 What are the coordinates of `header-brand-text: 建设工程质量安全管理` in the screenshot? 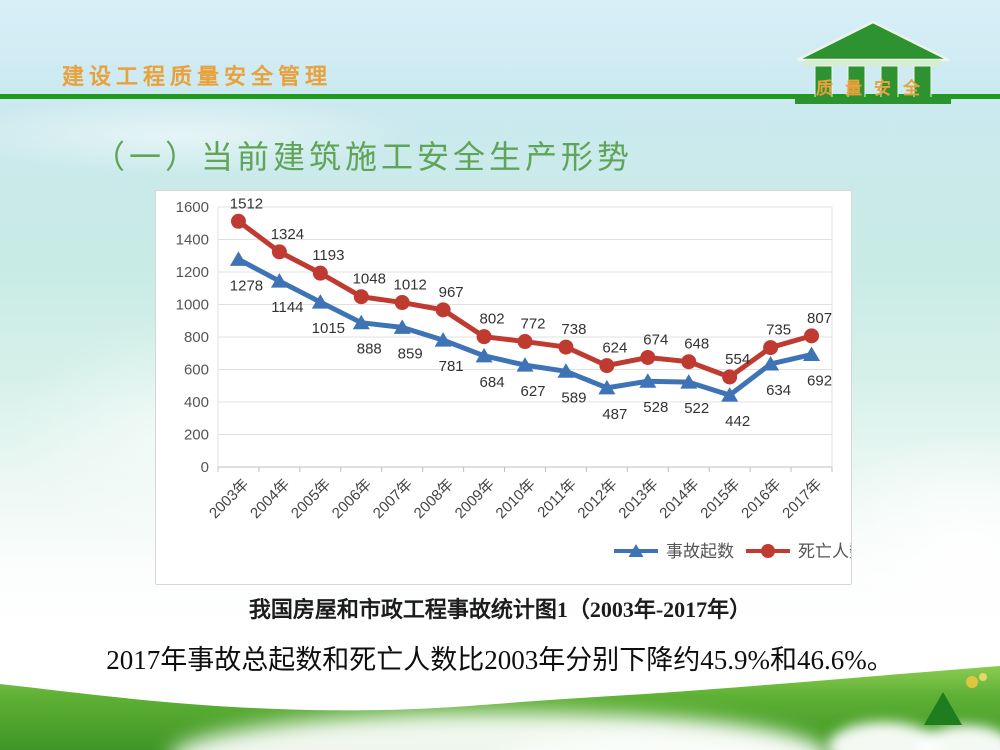 It's located at (197, 76).